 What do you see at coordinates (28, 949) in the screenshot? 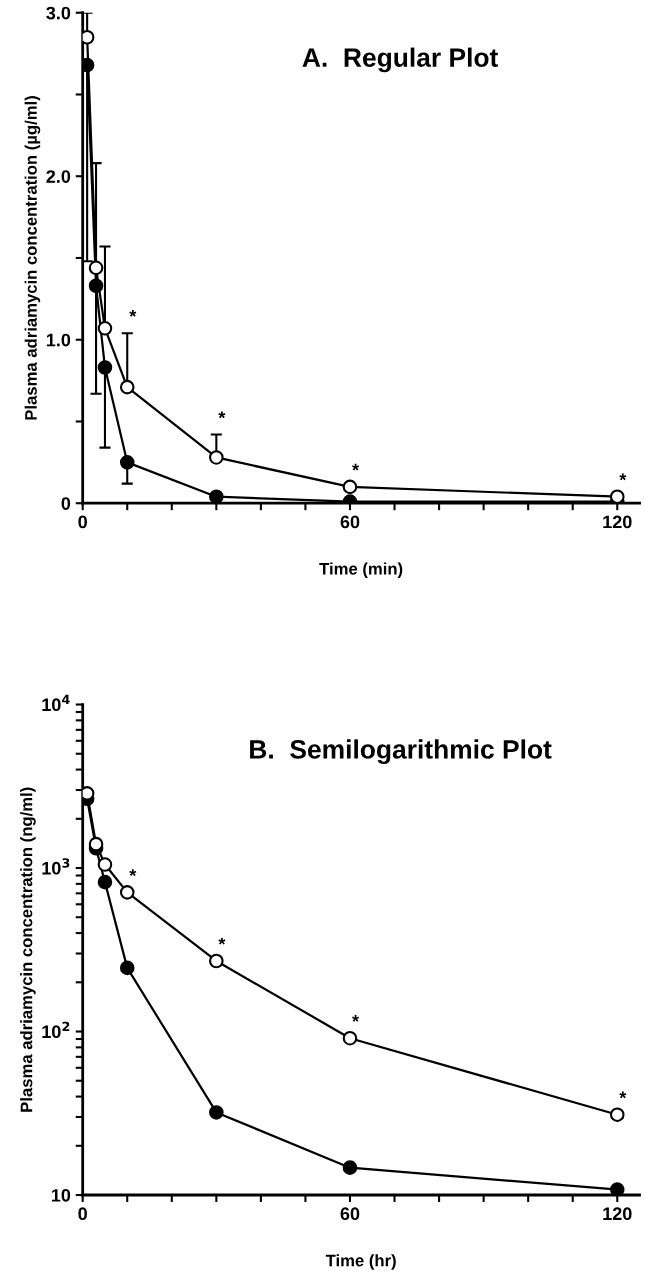
I see `y-axis-title: Plasma adriamycin concentration (ng/ml)` at bounding box center [28, 949].